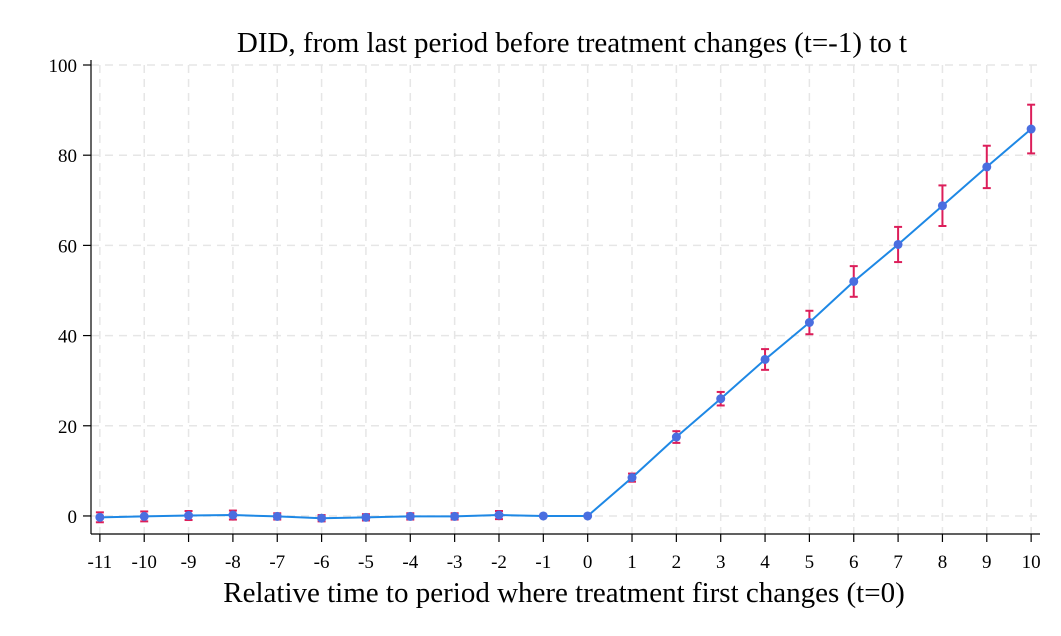 The height and width of the screenshot is (636, 1061). Describe the element at coordinates (100, 562) in the screenshot. I see `x-tick-label: -11` at that location.